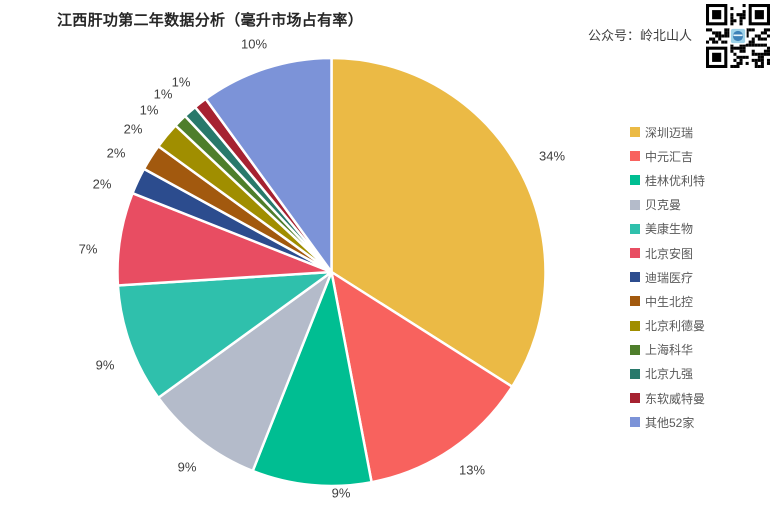 This screenshot has width=774, height=509. What do you see at coordinates (472, 469) in the screenshot?
I see `pie-slice-label: 13%` at bounding box center [472, 469].